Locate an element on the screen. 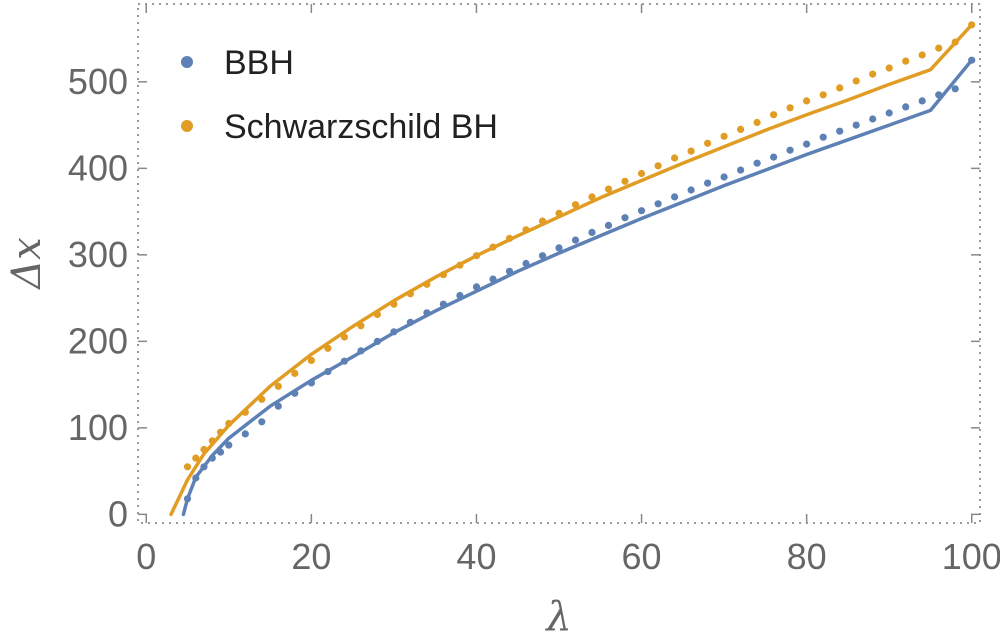 This screenshot has height=639, width=1000. y-tick-label-5: 500 is located at coordinates (98, 81).